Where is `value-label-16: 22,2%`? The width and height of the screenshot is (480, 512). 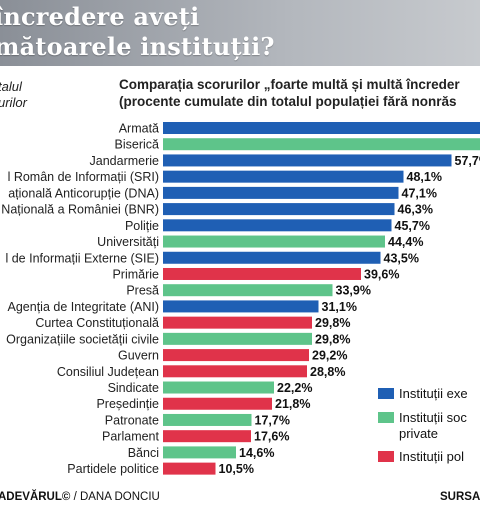
value-label-16: 22,2% is located at coordinates (294, 388).